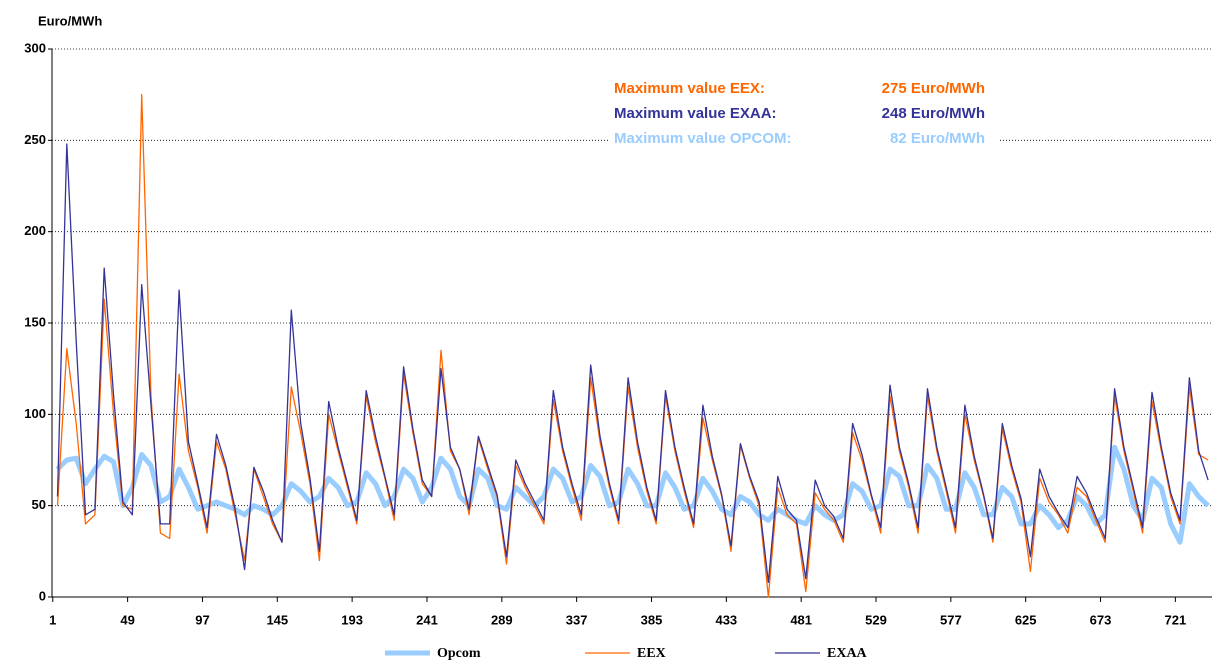 This screenshot has width=1214, height=663. Describe the element at coordinates (632, 494) in the screenshot. I see `series-line` at that location.